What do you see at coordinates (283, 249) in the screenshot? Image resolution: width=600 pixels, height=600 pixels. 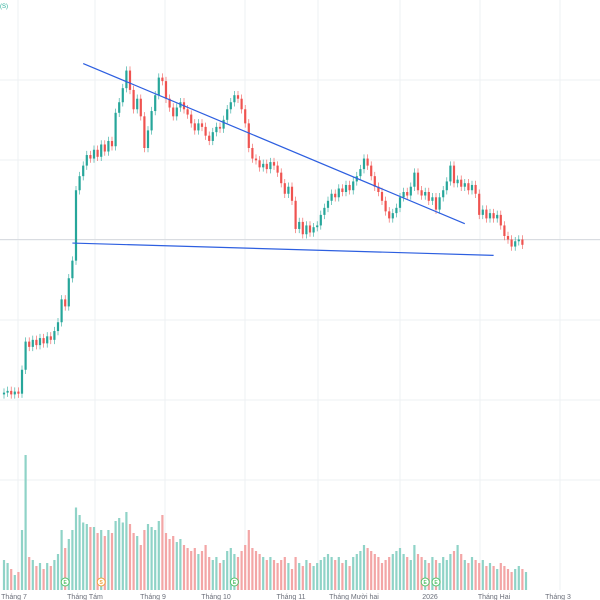 I see `support-trendline` at bounding box center [283, 249].